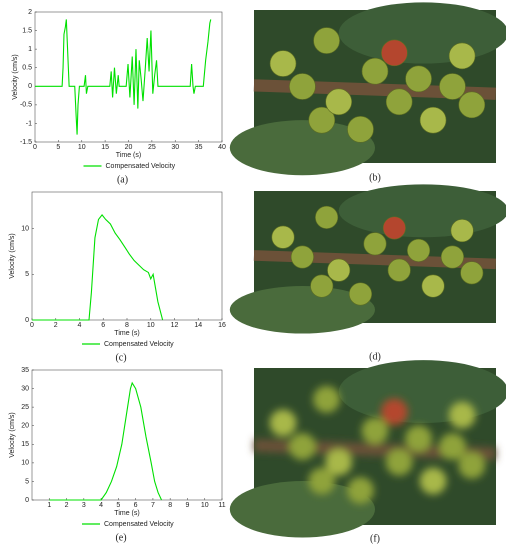 The image size is (506, 550). What do you see at coordinates (120, 357) in the screenshot?
I see `panel-label: (c)` at bounding box center [120, 357].